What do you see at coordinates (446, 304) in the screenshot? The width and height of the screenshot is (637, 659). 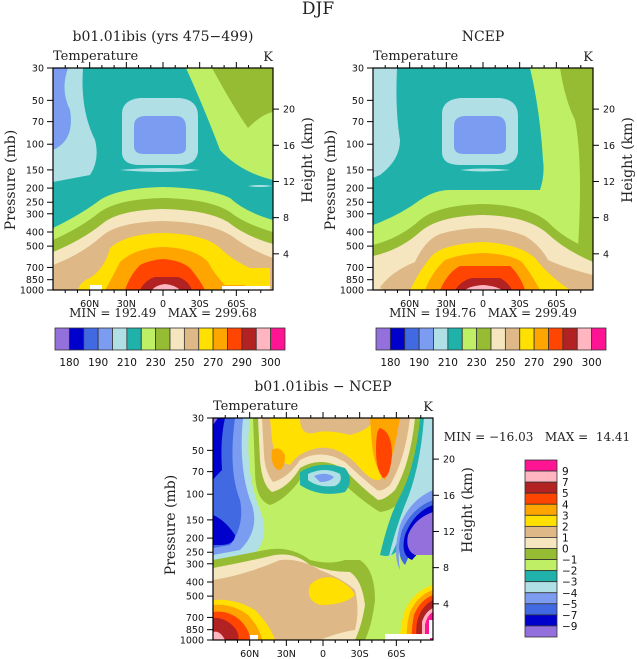 I see `x-tick-label: 30N` at bounding box center [446, 304].